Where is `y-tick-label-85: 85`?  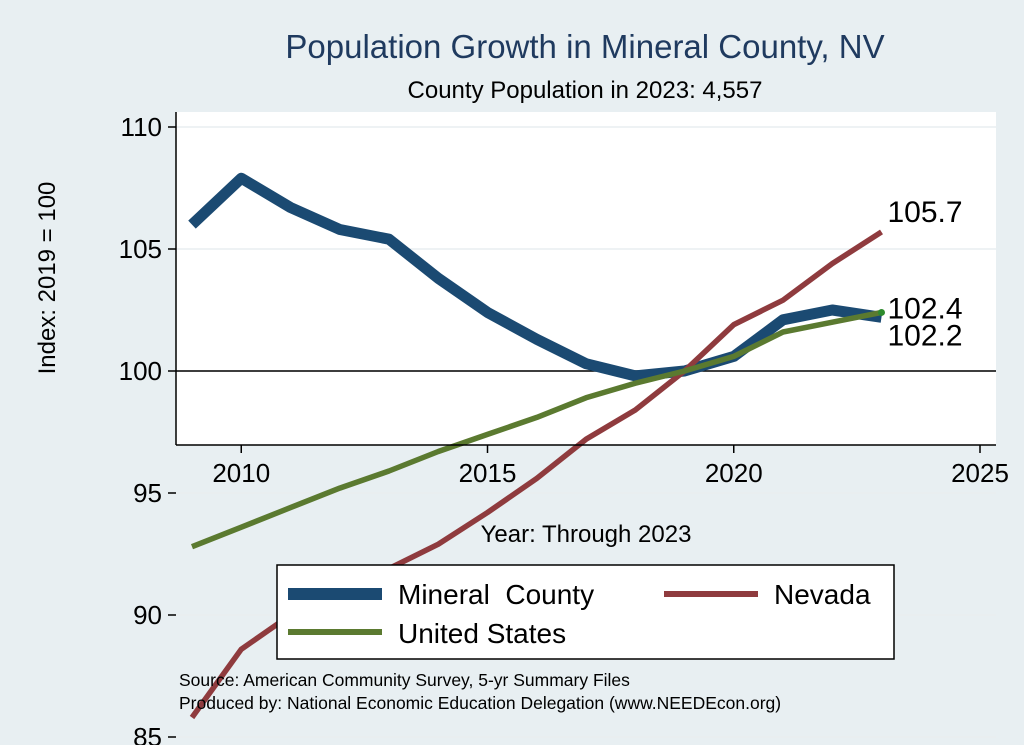
y-tick-label-85: 85 is located at coordinates (147, 733).